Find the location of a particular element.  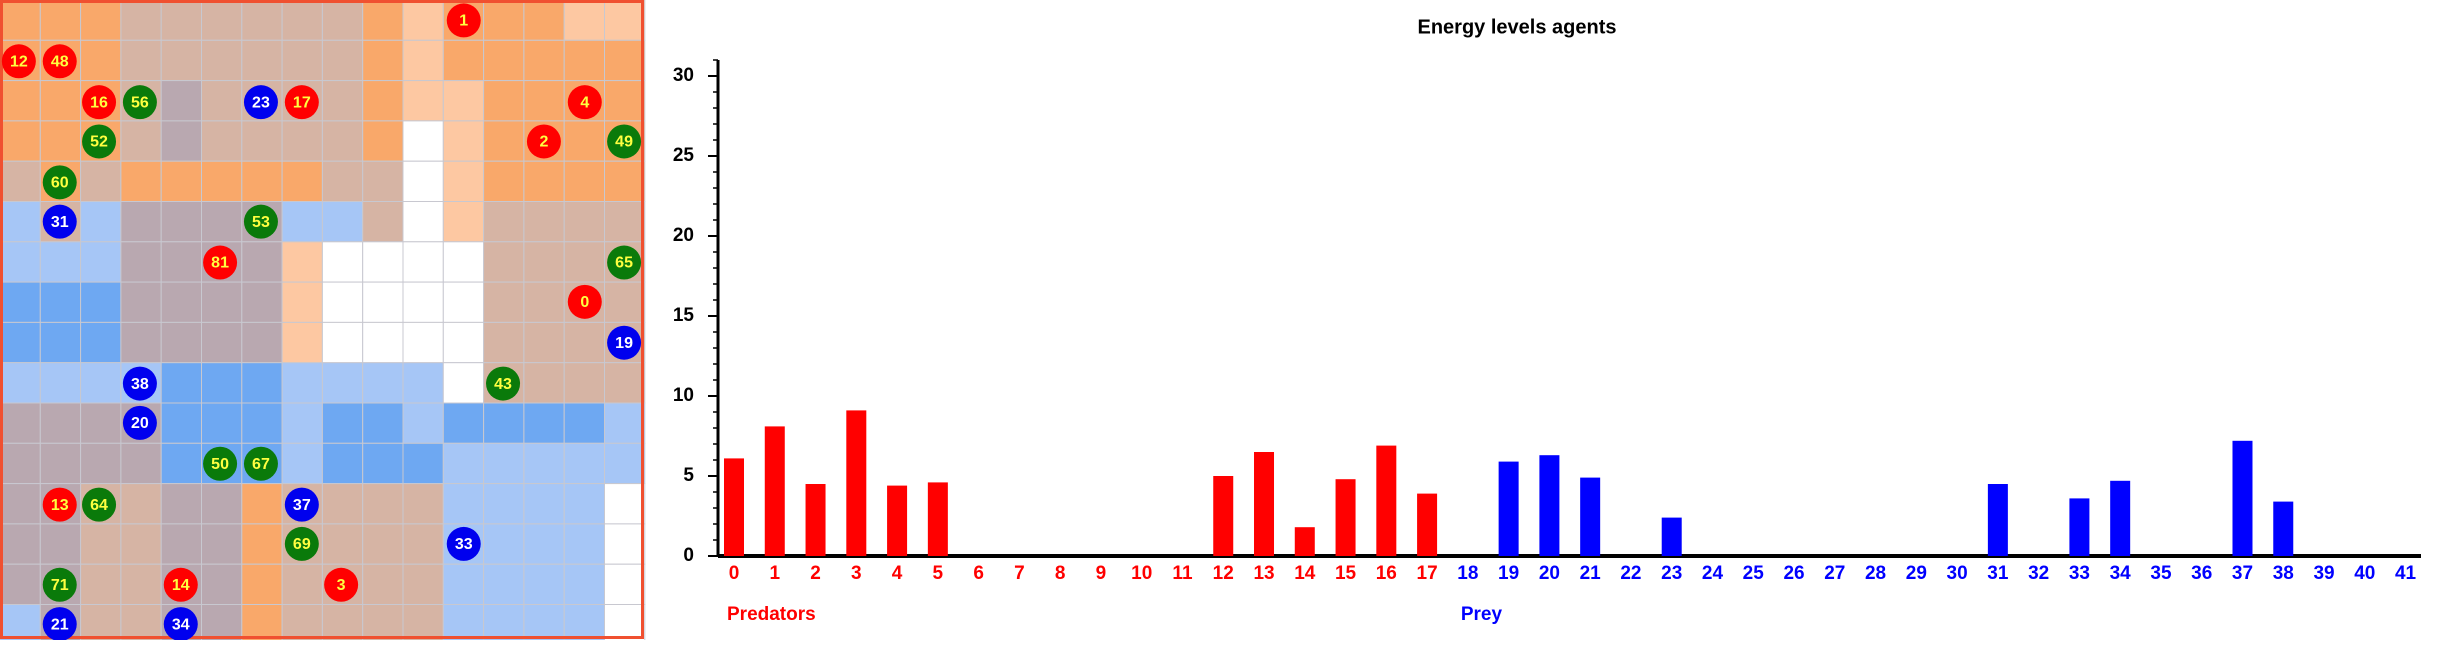

agent-label: 64 is located at coordinates (99, 505).